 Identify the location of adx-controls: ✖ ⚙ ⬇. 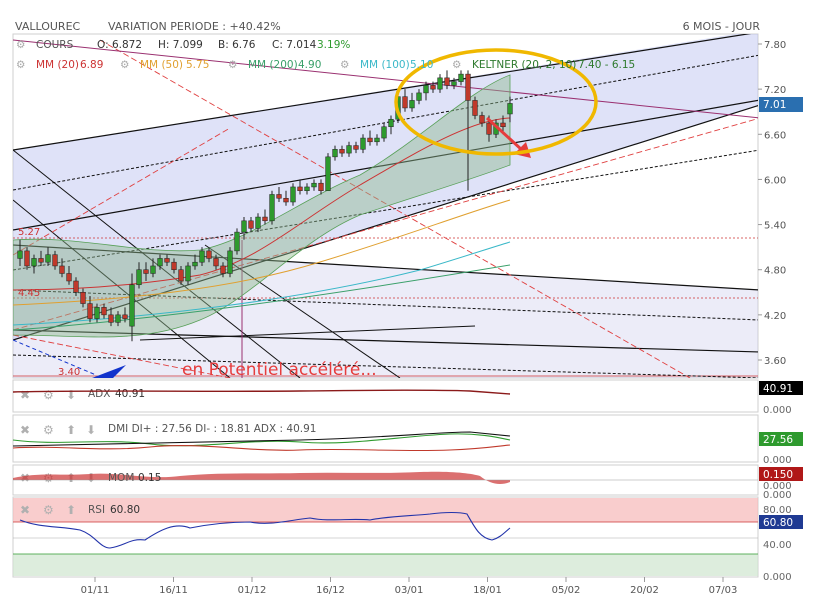
(48, 395).